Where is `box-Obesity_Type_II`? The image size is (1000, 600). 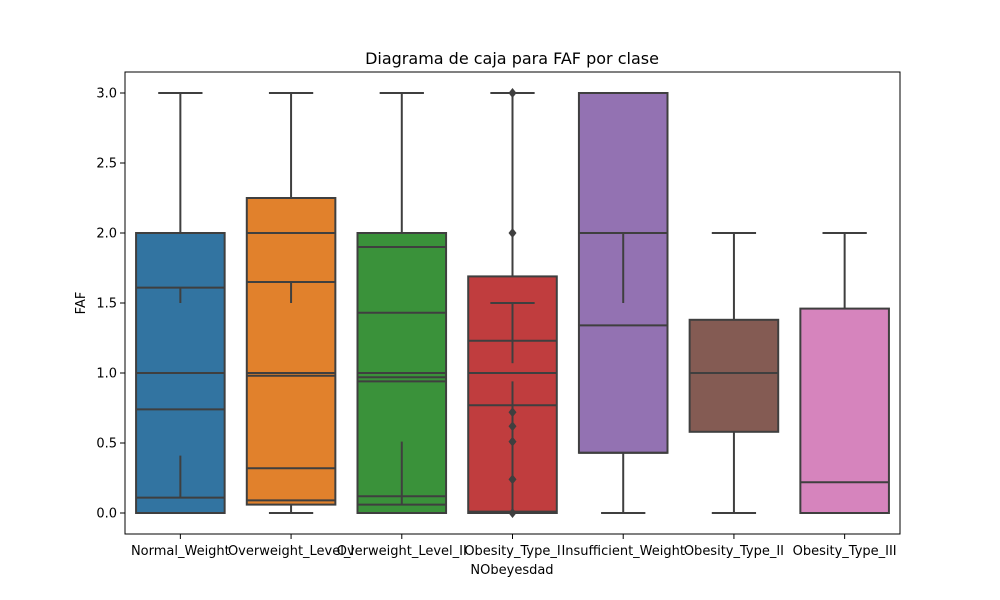
box-Obesity_Type_II is located at coordinates (734, 373).